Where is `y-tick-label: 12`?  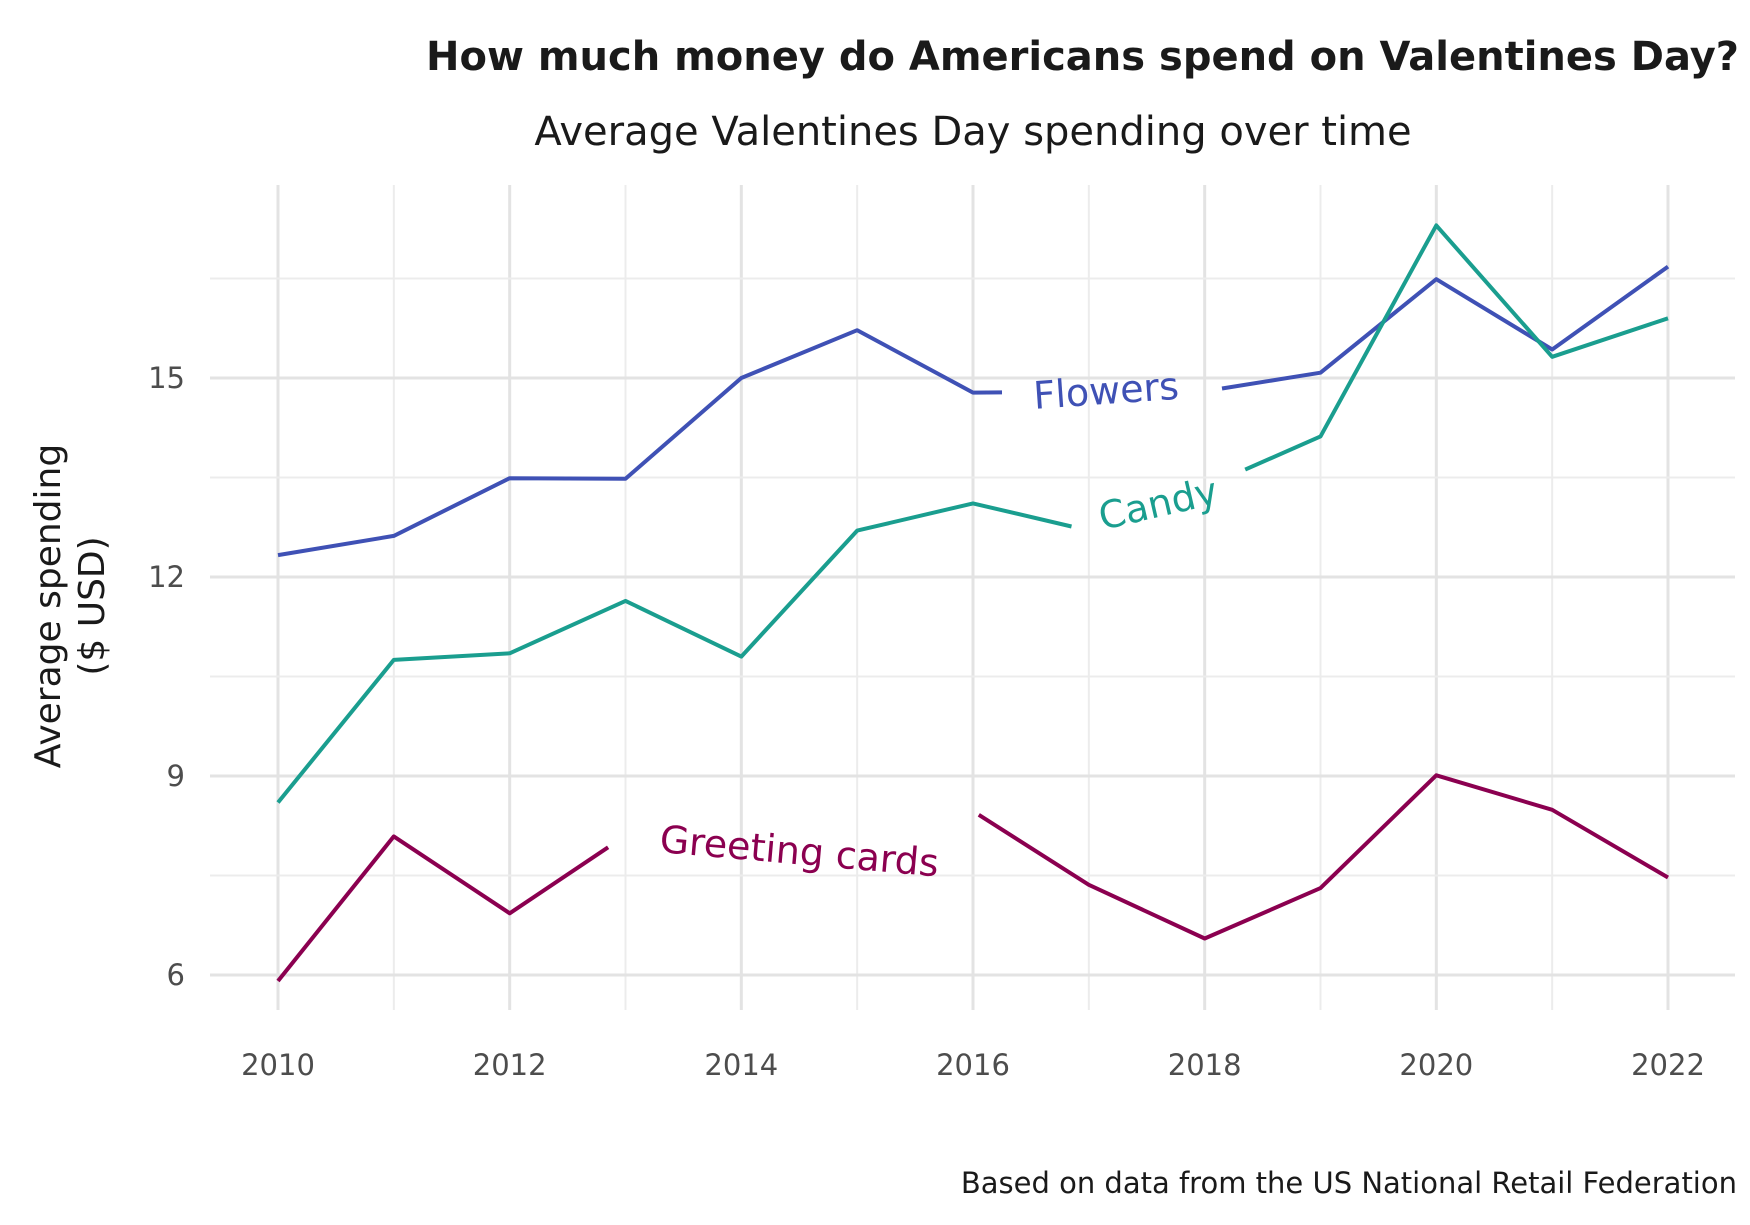 y-tick-label: 12 is located at coordinates (166, 577).